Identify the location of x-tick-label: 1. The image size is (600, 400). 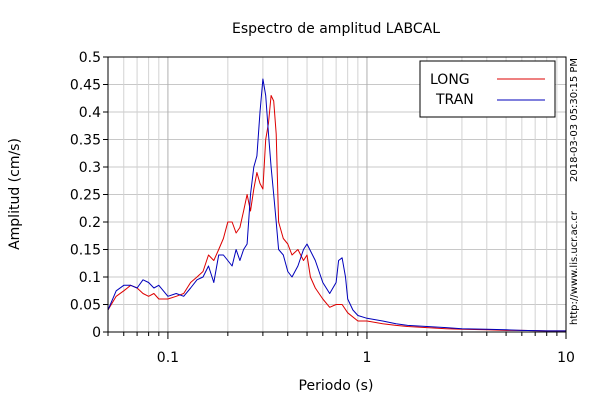
(366, 358).